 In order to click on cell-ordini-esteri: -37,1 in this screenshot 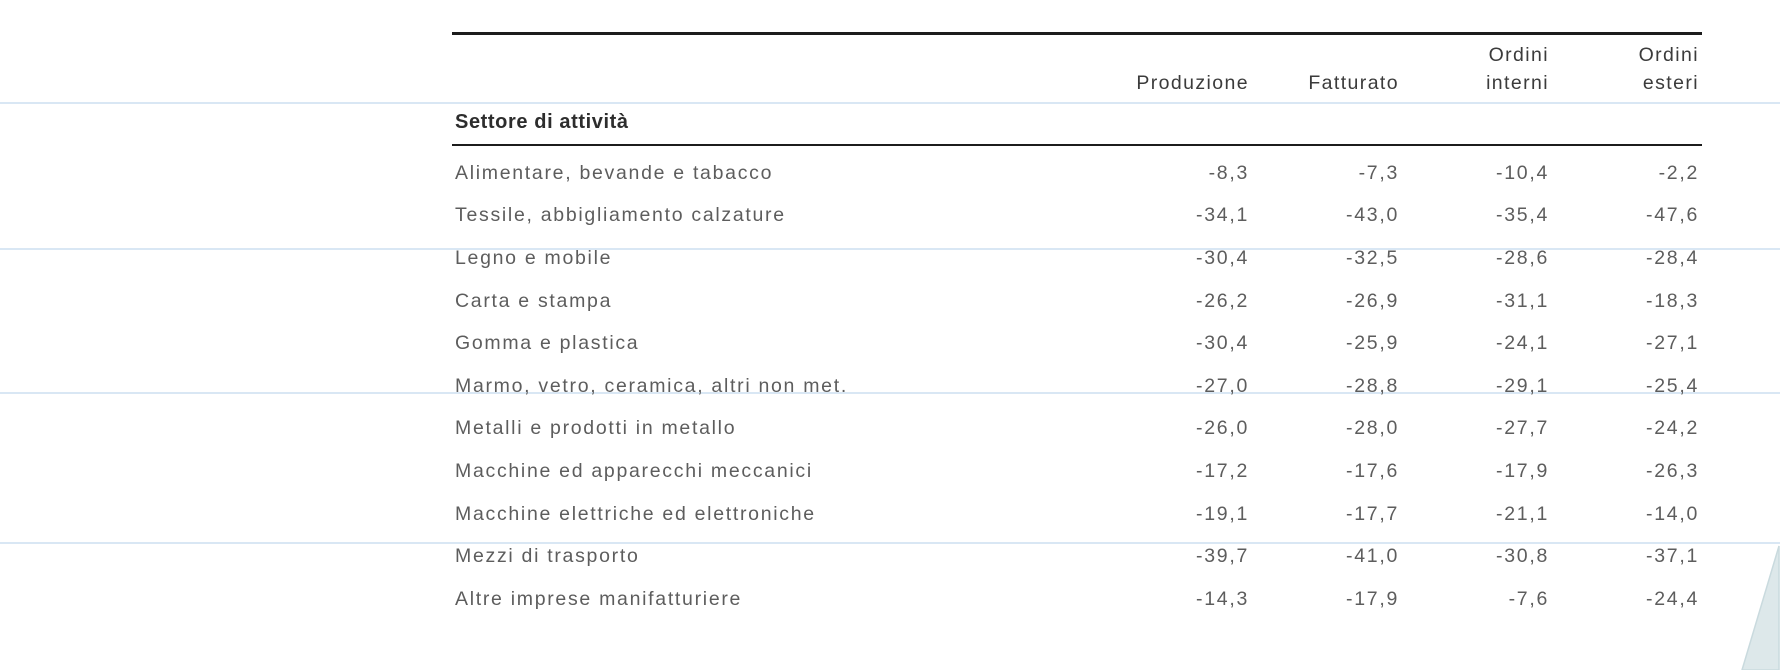, I will do `click(1672, 556)`.